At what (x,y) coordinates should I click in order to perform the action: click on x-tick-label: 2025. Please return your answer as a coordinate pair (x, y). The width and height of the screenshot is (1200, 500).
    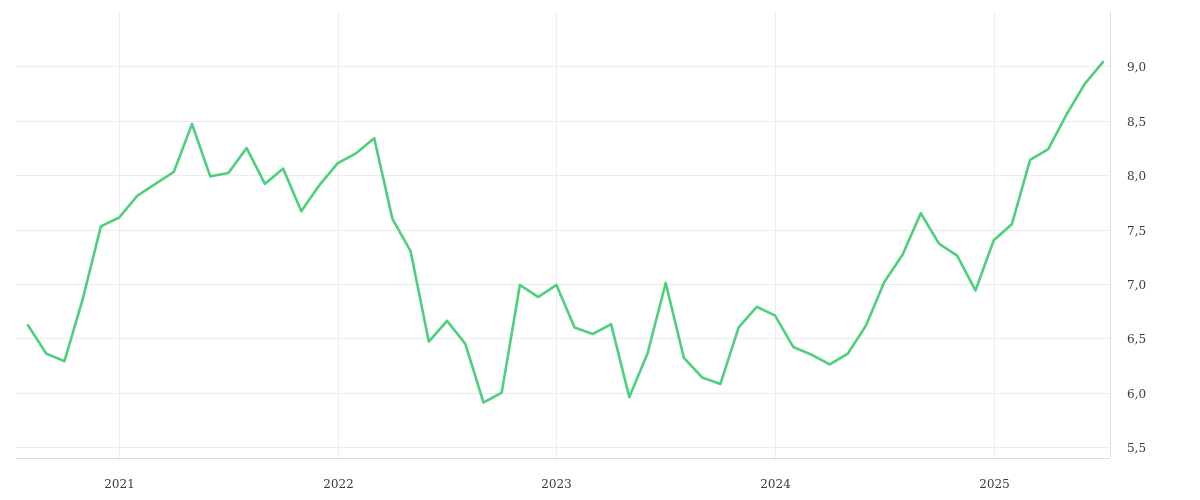
    Looking at the image, I should click on (994, 484).